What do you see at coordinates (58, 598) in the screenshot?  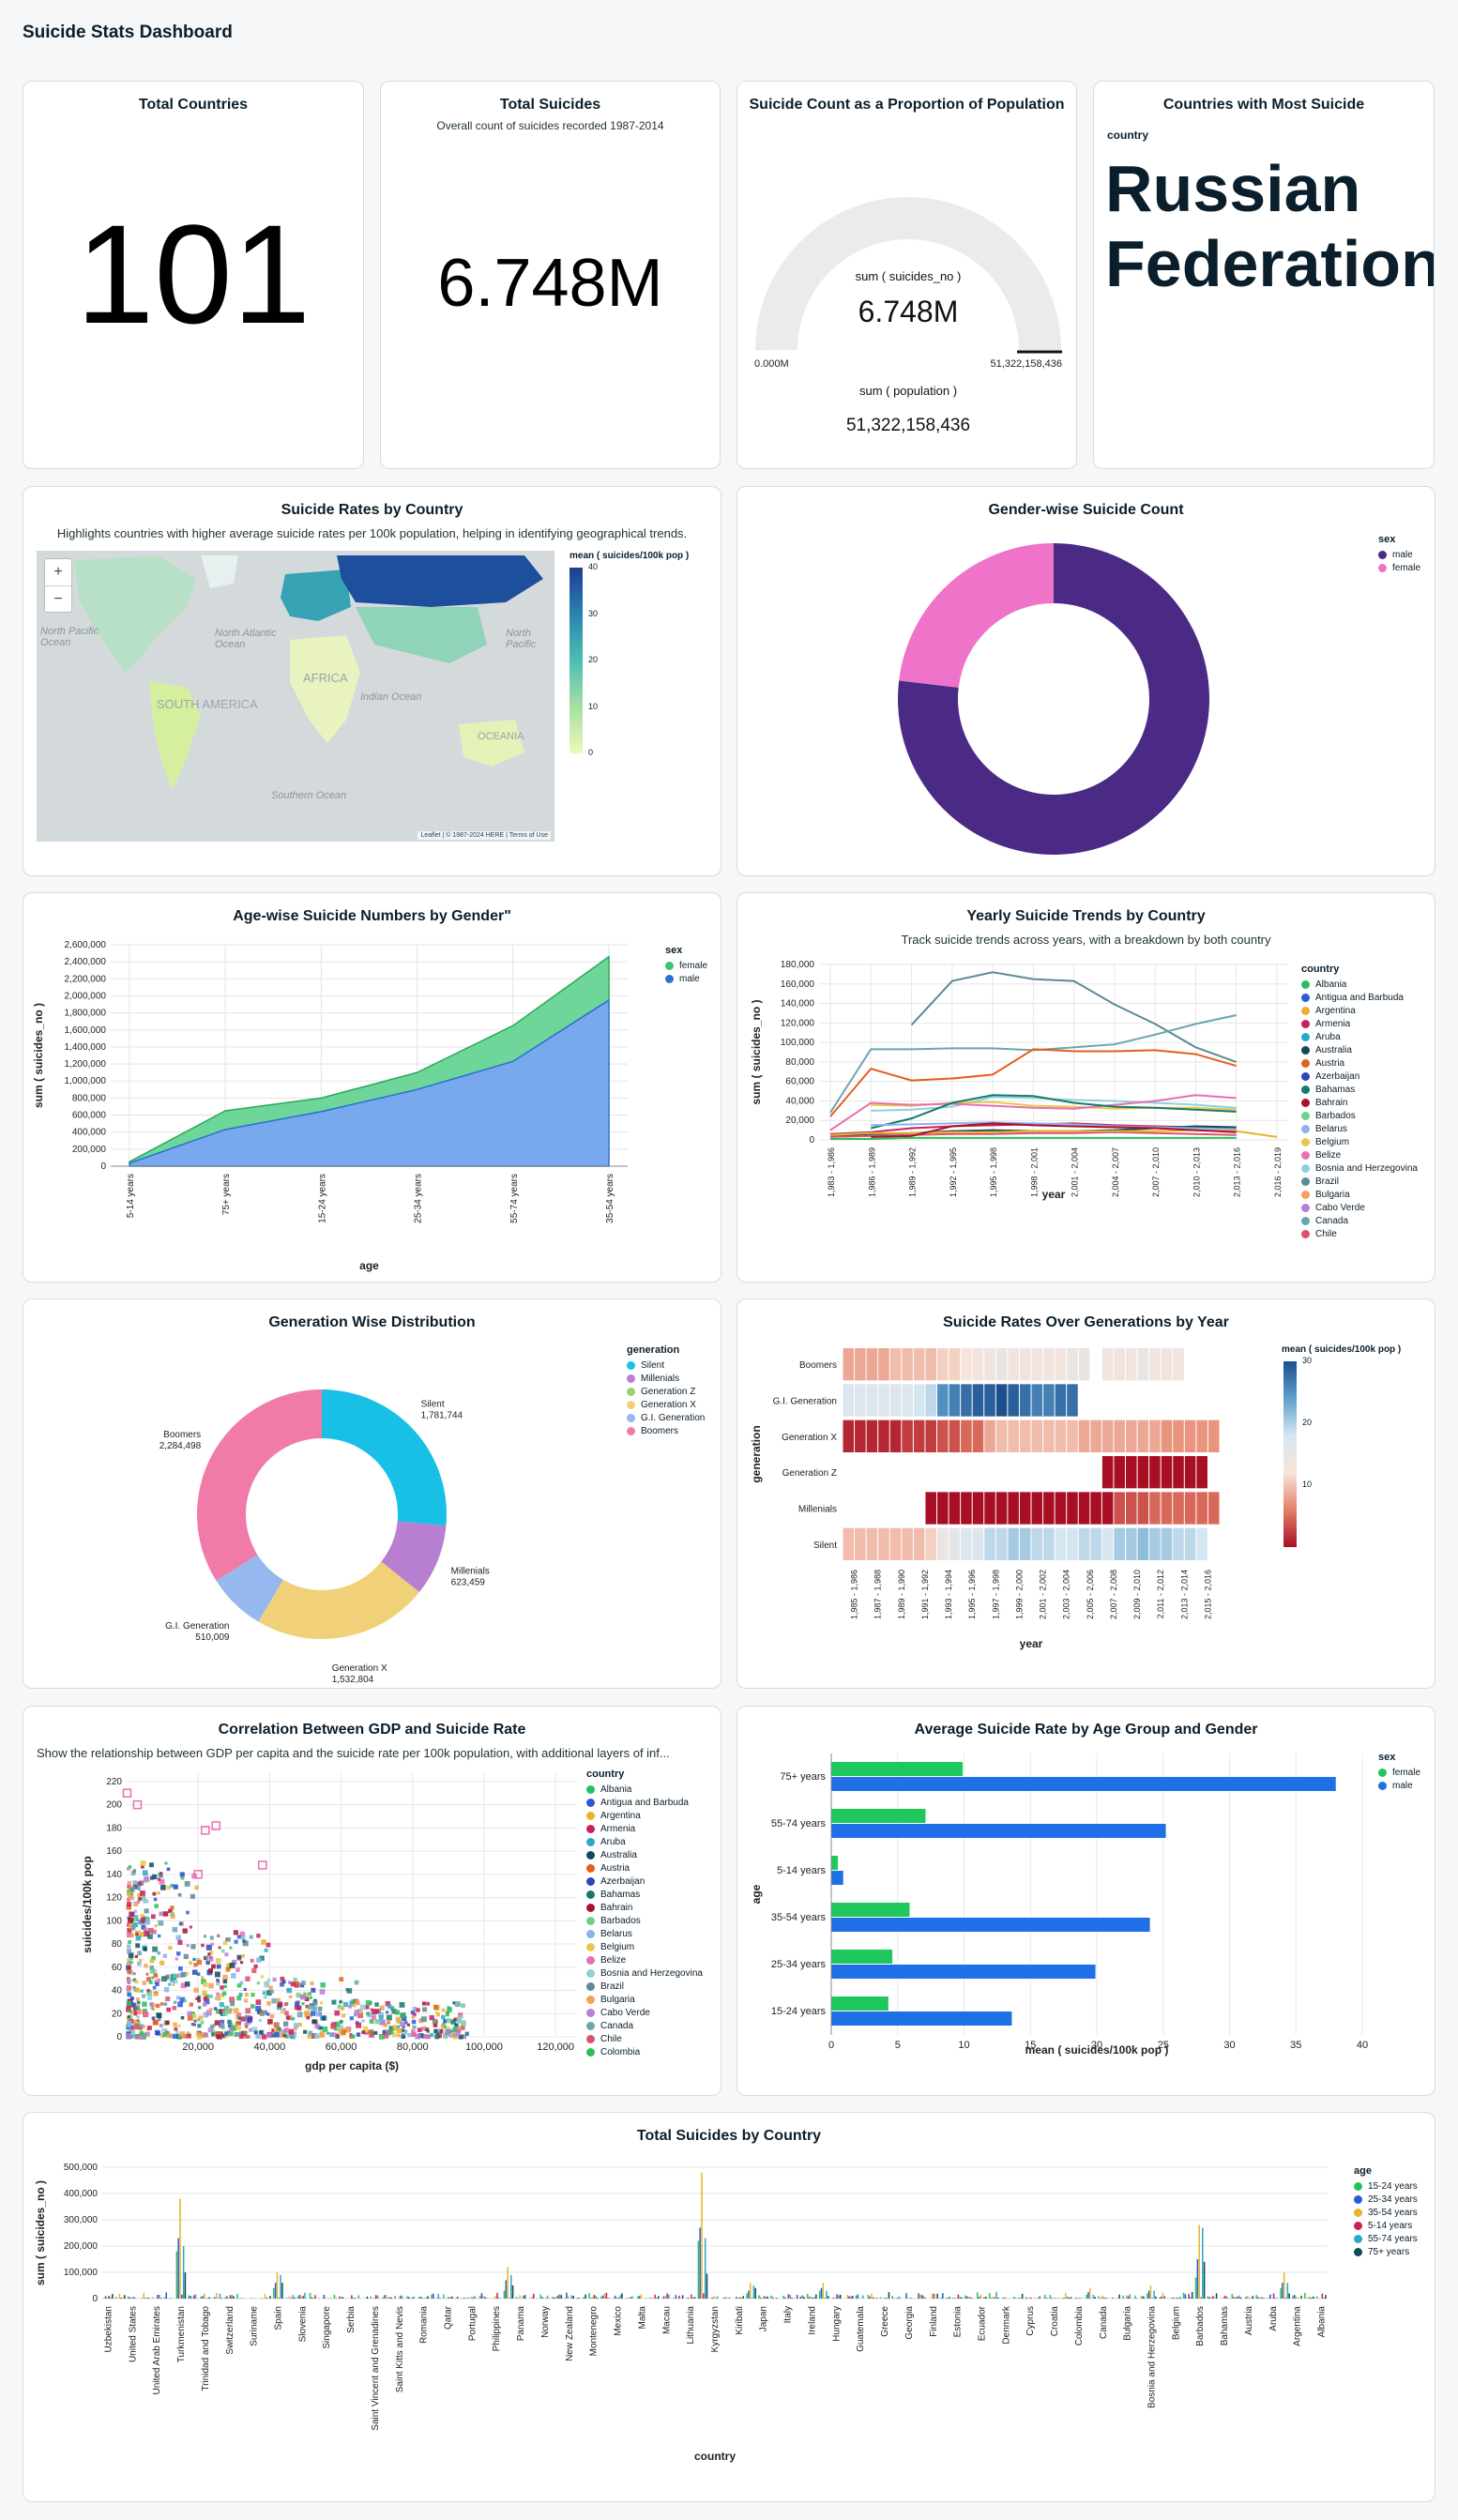 I see `zoom-out-button: −` at bounding box center [58, 598].